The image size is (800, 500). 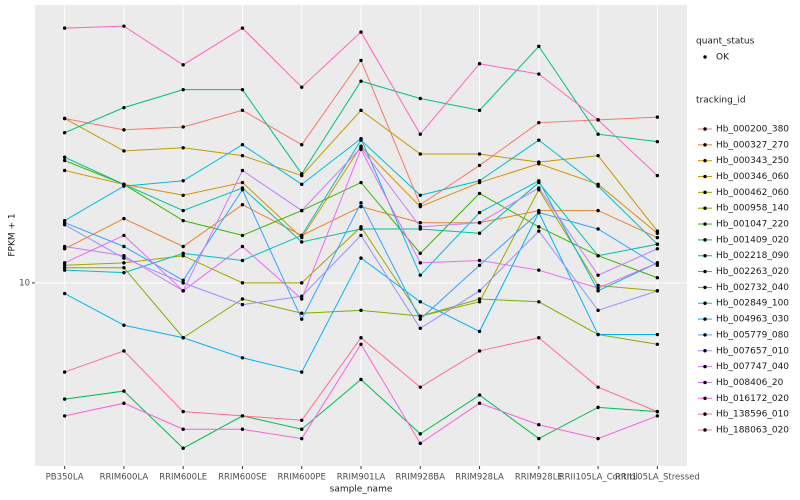 I want to click on legend-label: Hb_000343_250, so click(x=752, y=161).